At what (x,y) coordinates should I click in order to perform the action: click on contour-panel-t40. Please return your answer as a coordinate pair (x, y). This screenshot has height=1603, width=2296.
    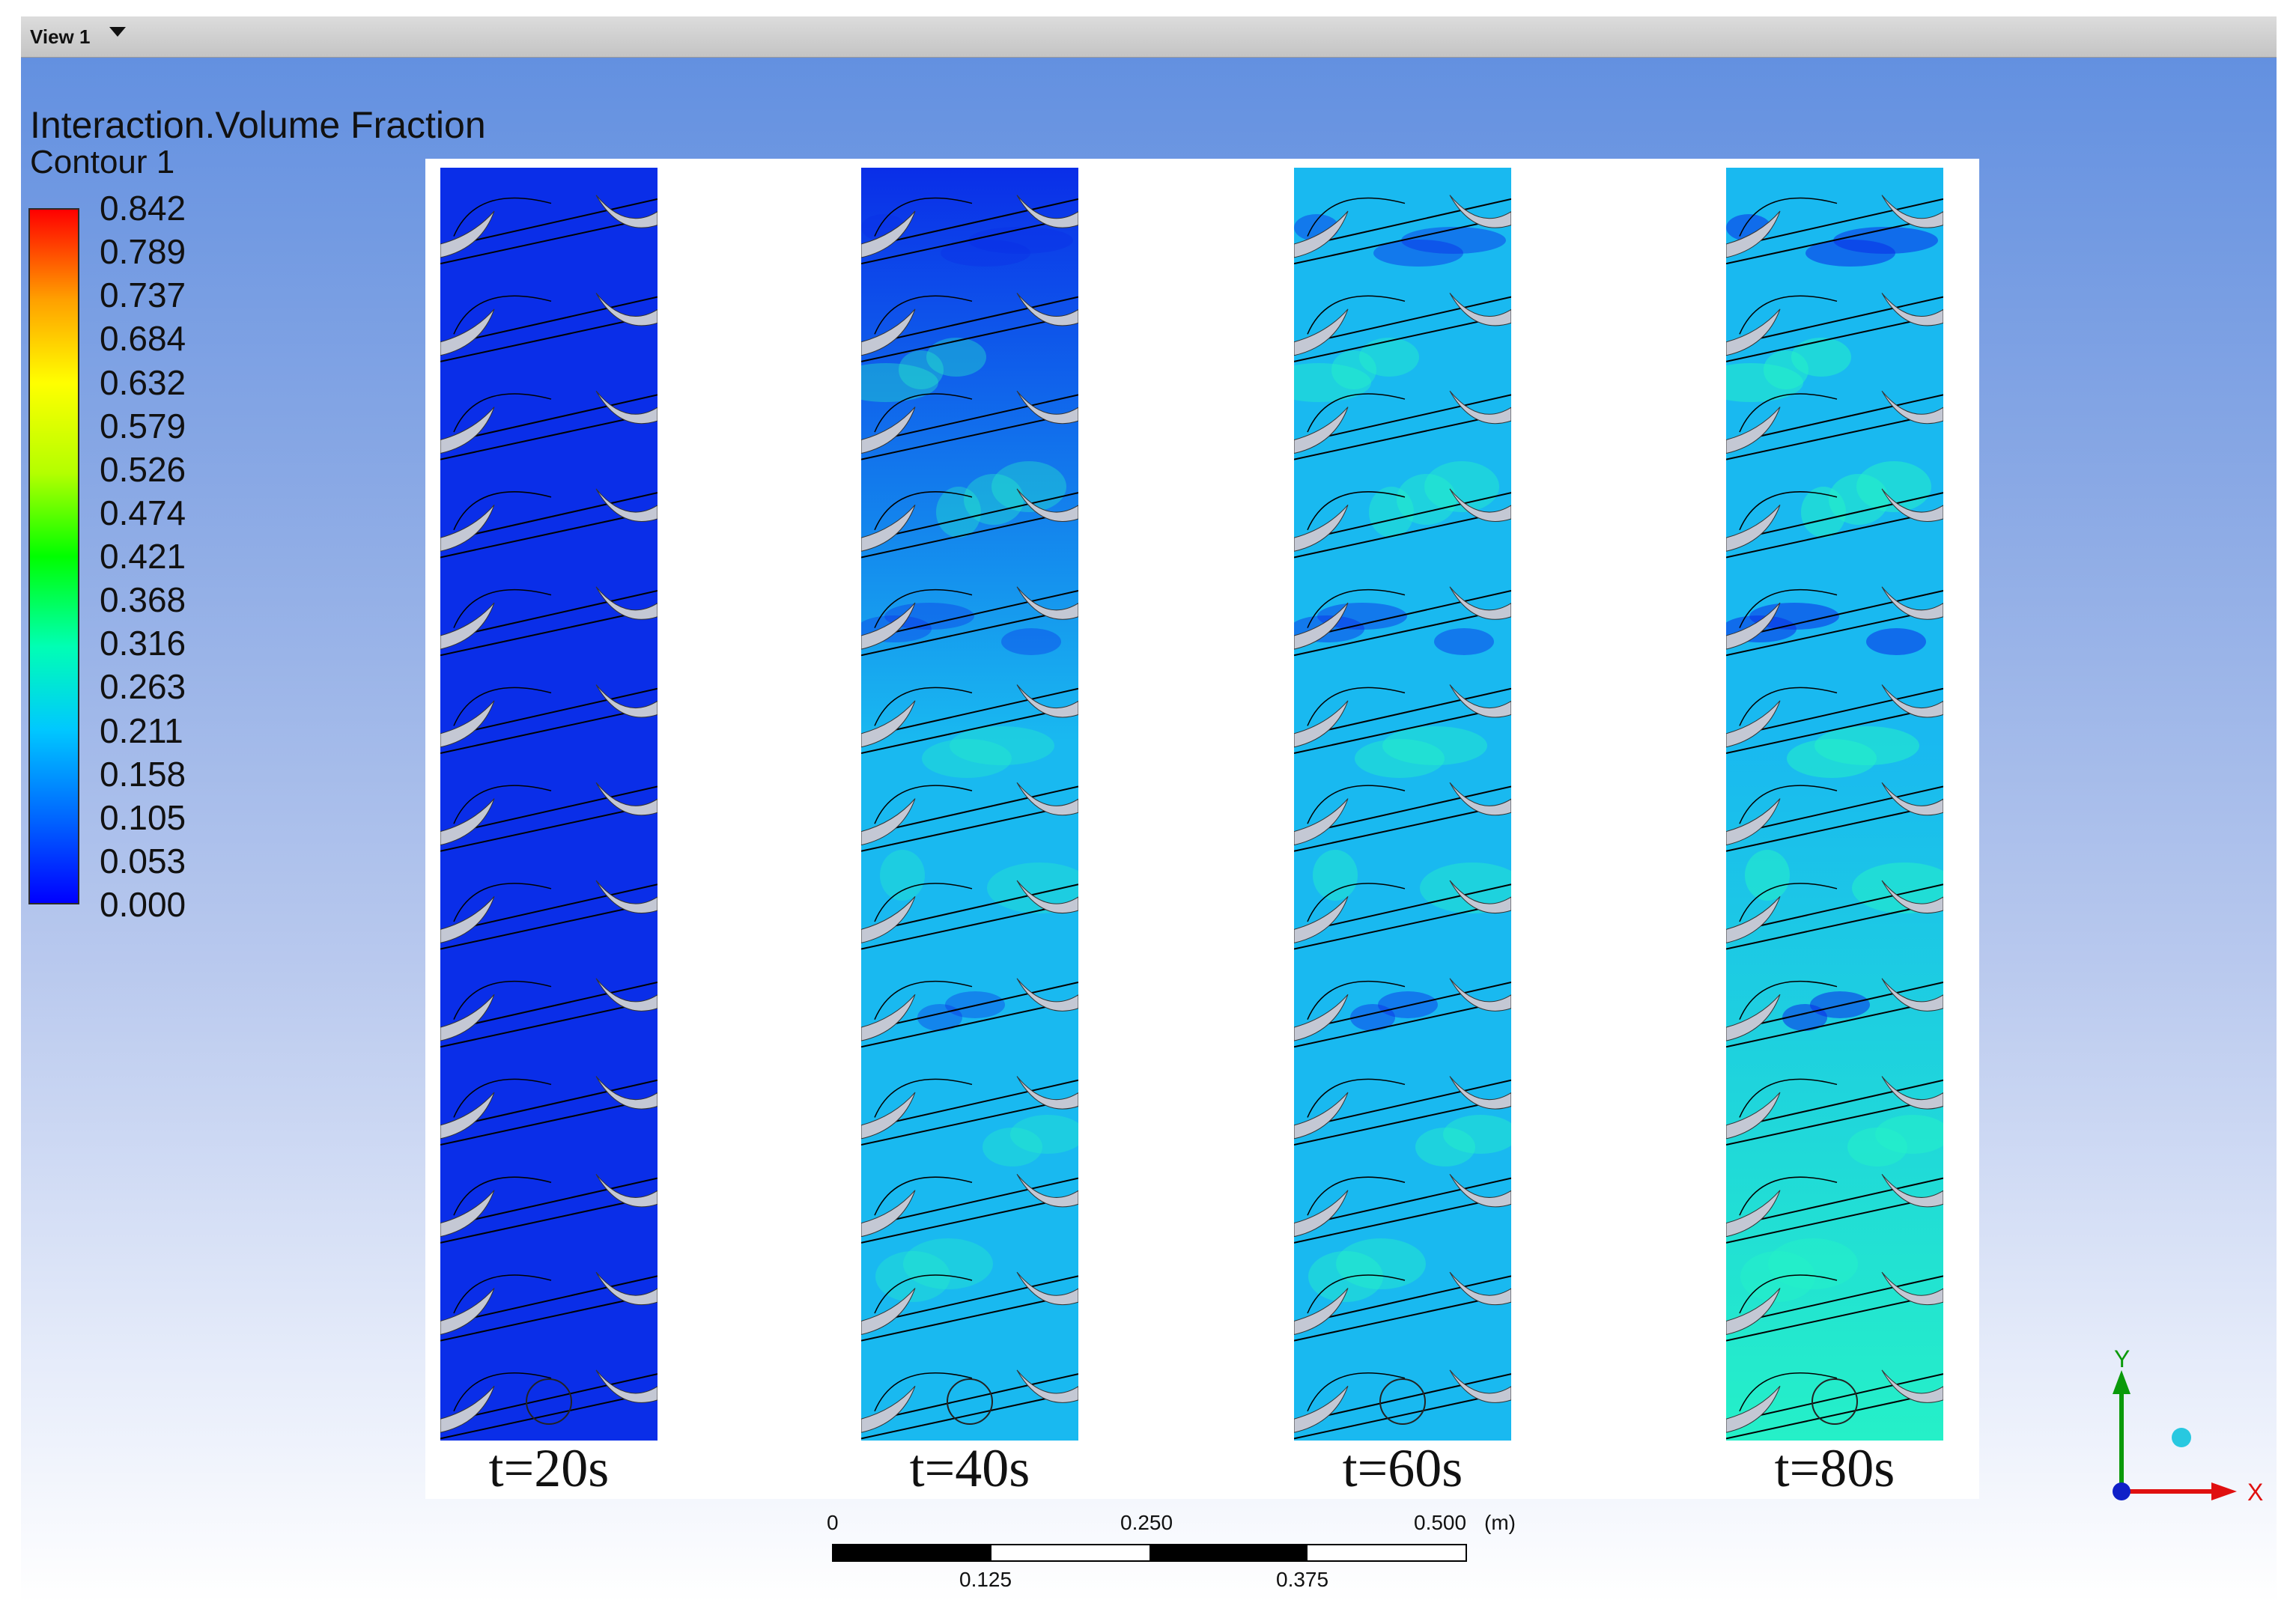
    Looking at the image, I should click on (969, 804).